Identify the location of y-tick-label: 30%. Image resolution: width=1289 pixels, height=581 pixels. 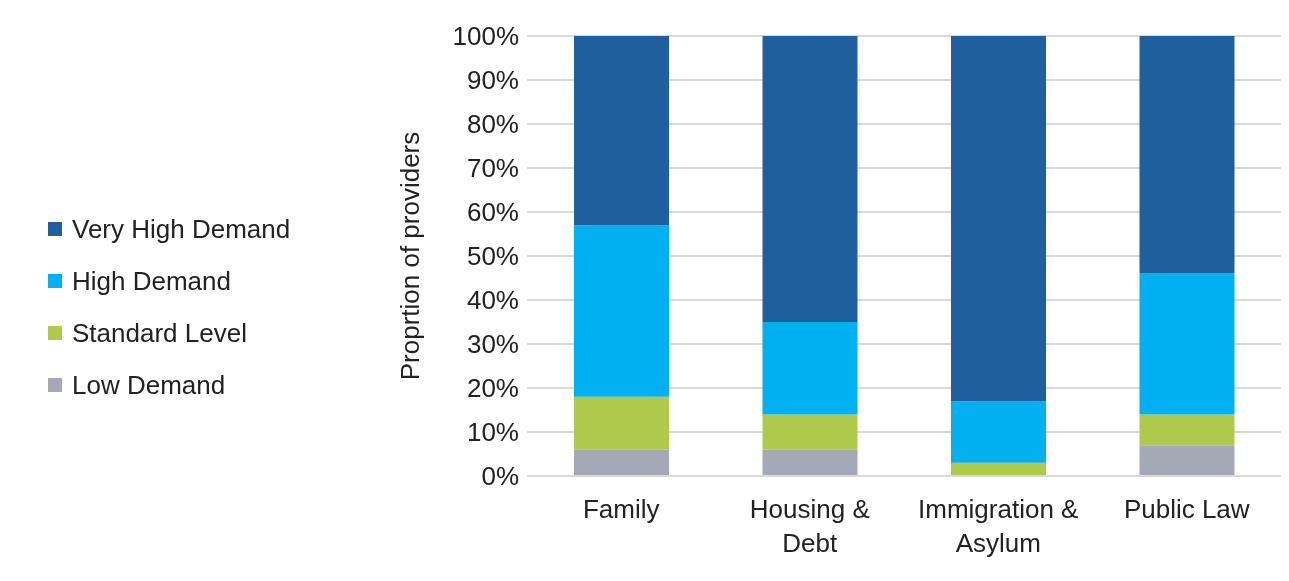
(492, 344).